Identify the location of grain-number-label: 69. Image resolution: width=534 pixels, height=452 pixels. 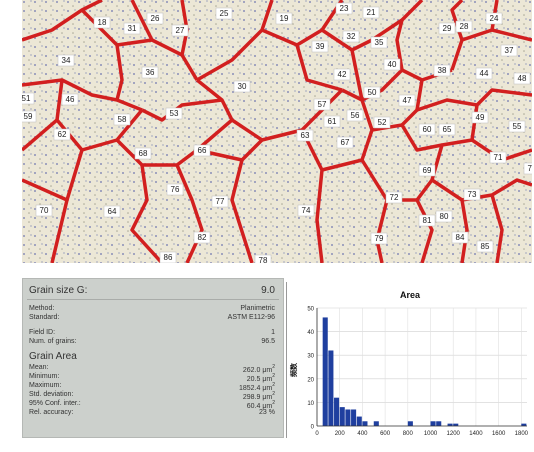
(427, 170).